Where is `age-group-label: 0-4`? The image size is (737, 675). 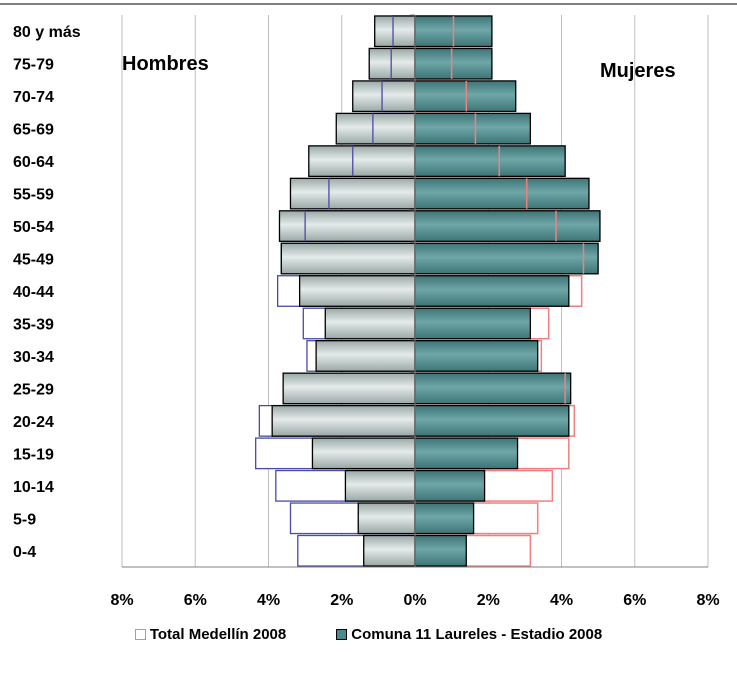
age-group-label: 0-4 is located at coordinates (24, 552).